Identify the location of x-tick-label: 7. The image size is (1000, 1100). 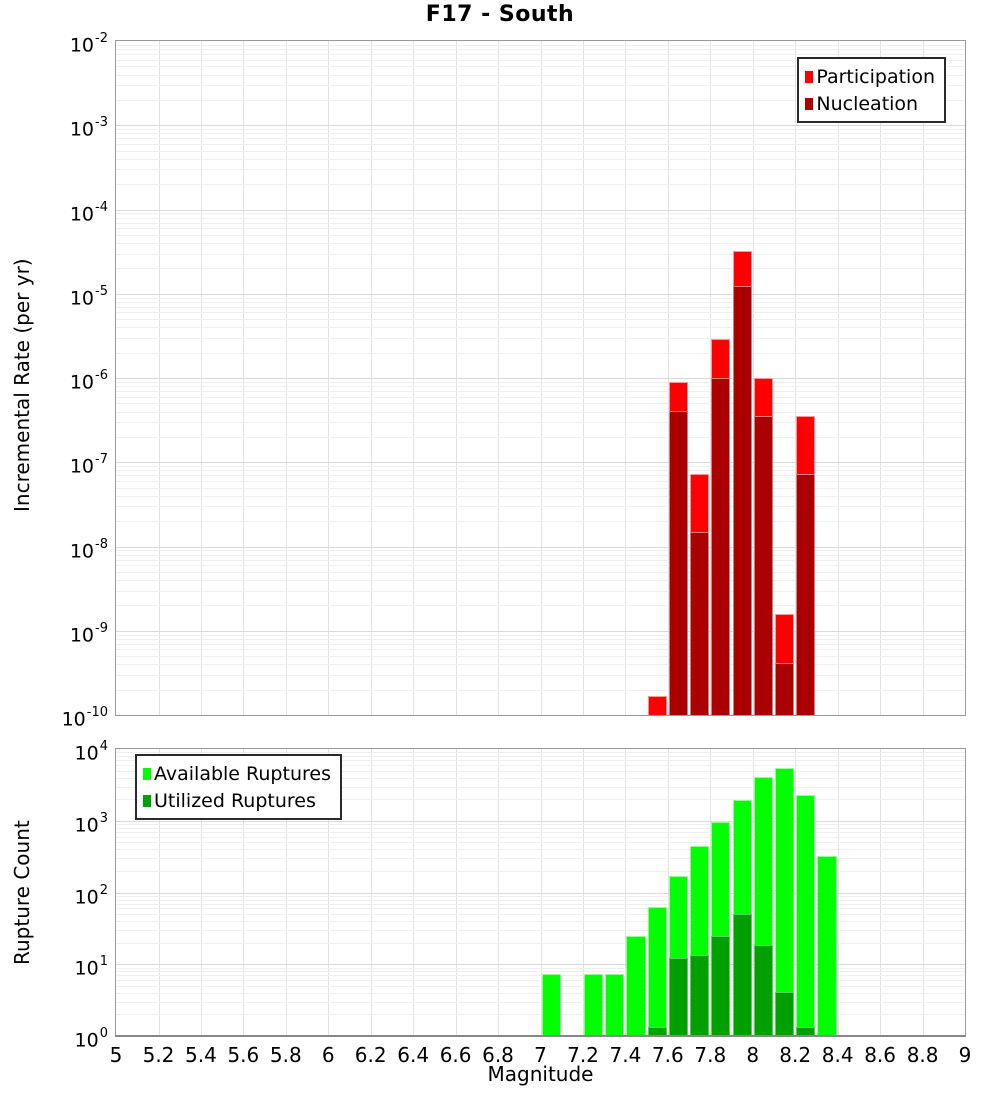
(540, 1055).